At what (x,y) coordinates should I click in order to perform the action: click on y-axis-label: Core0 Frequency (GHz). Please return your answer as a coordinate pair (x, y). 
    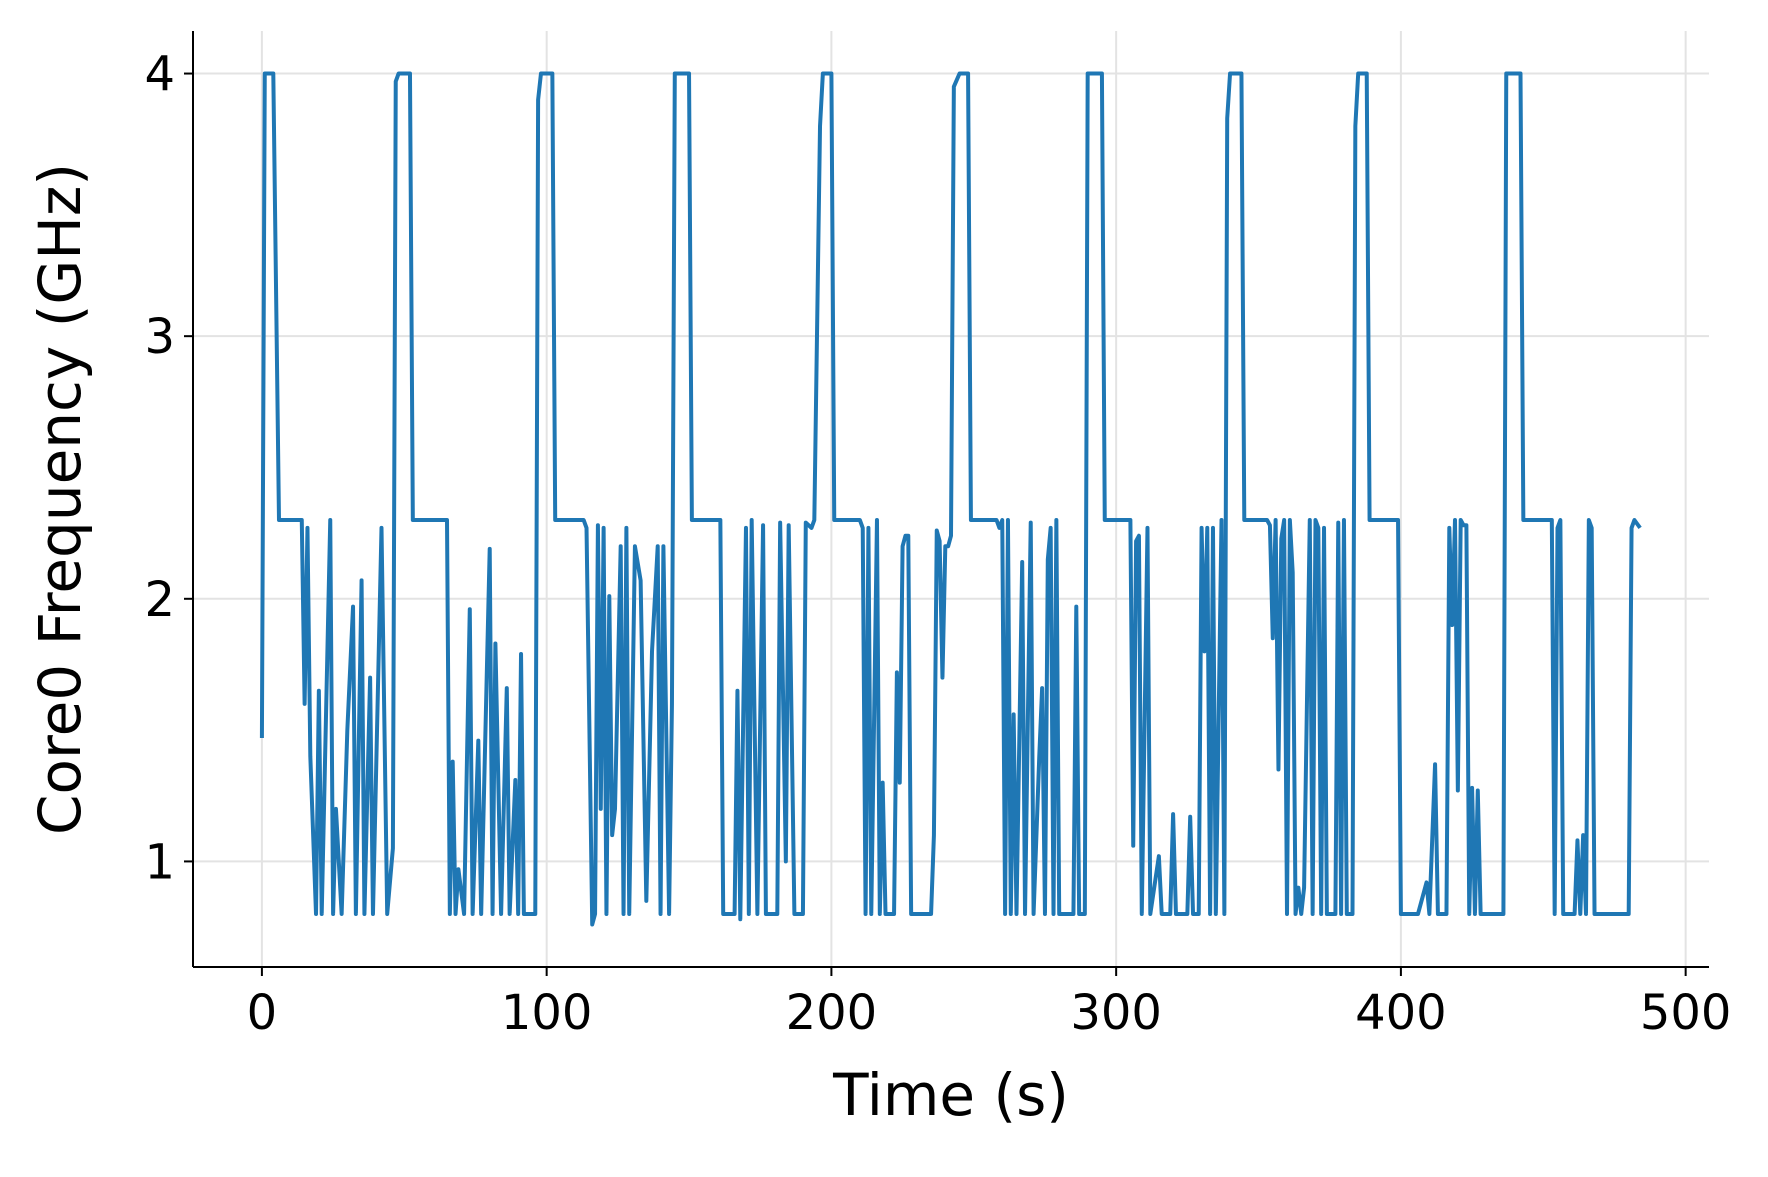
    Looking at the image, I should click on (60, 499).